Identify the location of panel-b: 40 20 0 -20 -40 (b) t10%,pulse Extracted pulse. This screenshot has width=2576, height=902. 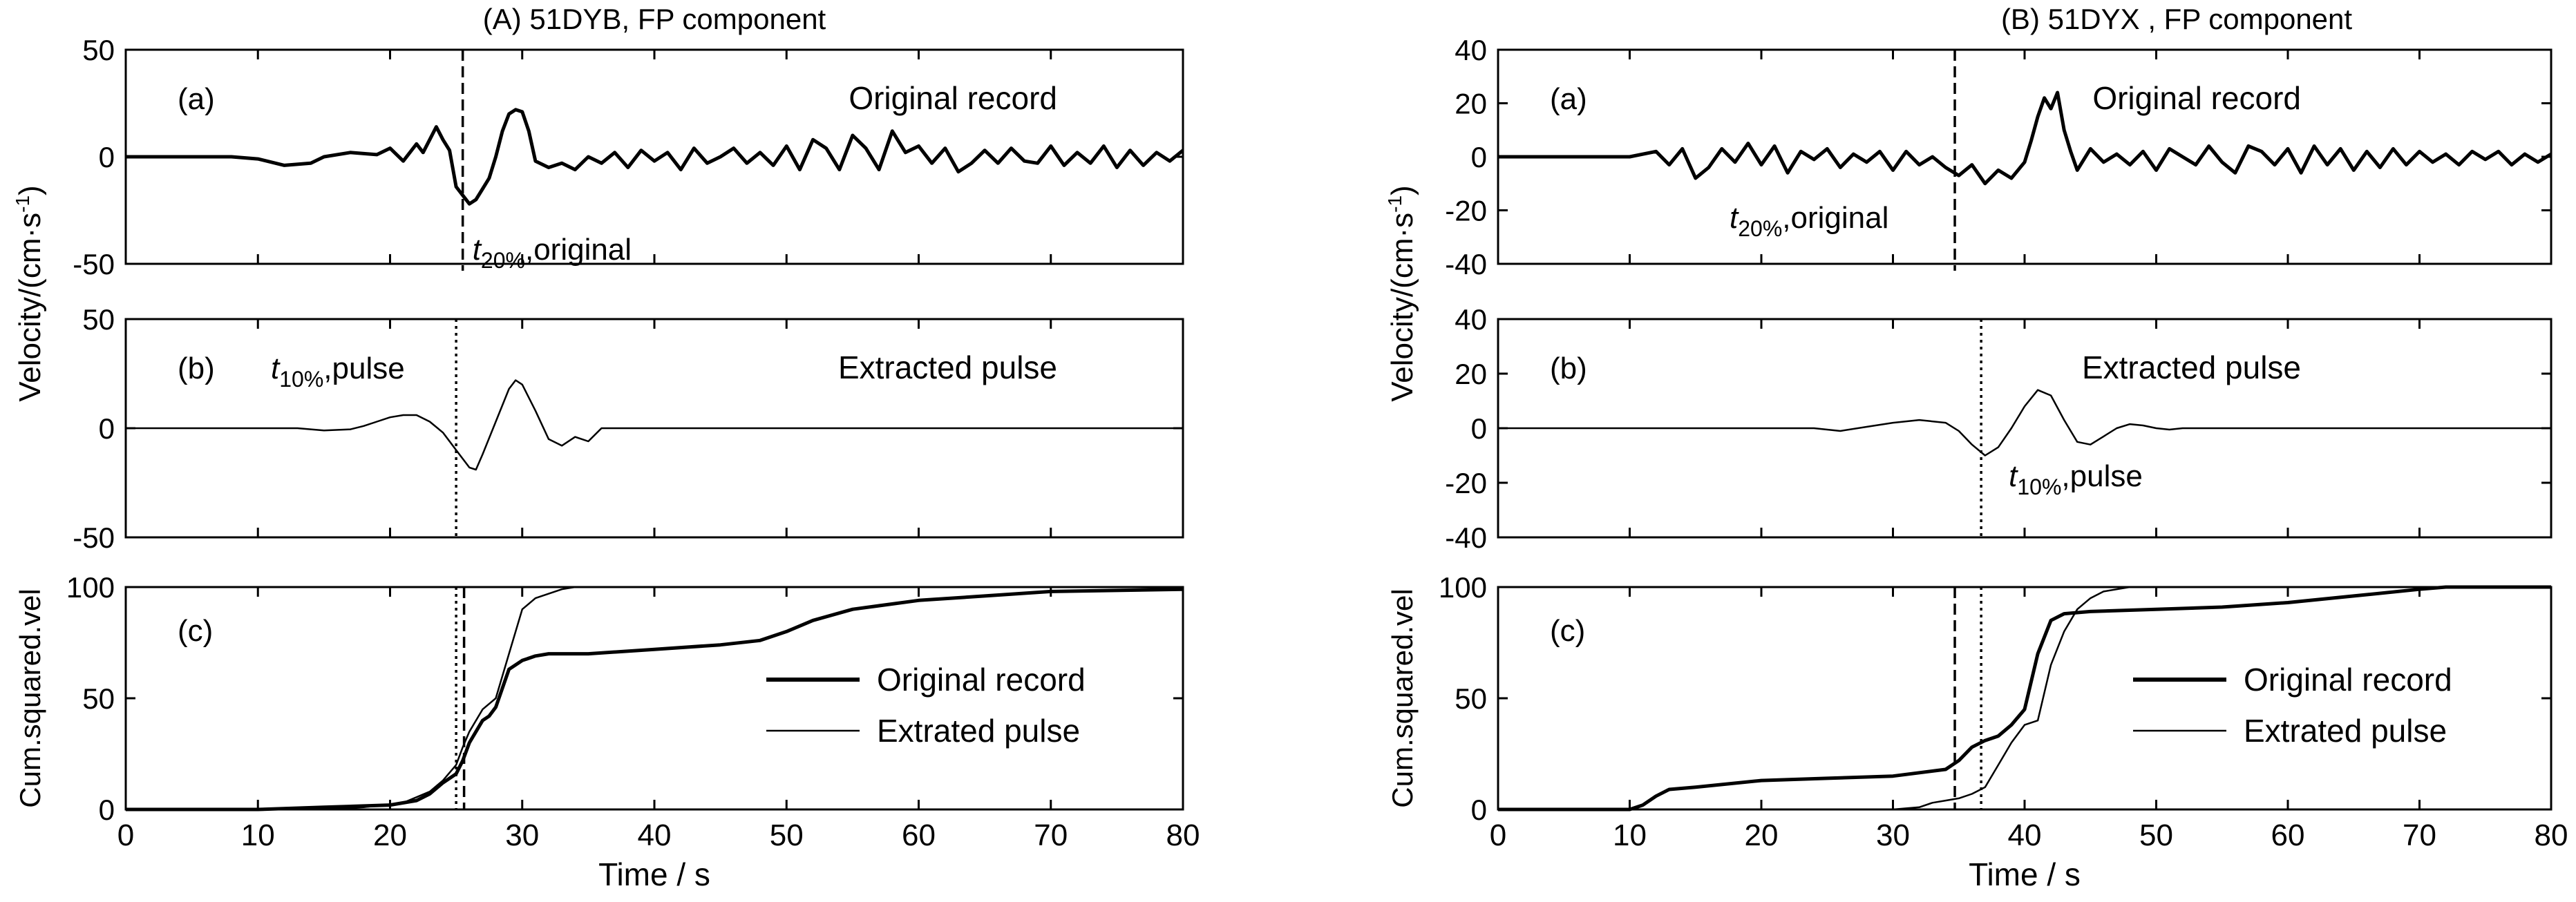
(1999, 429).